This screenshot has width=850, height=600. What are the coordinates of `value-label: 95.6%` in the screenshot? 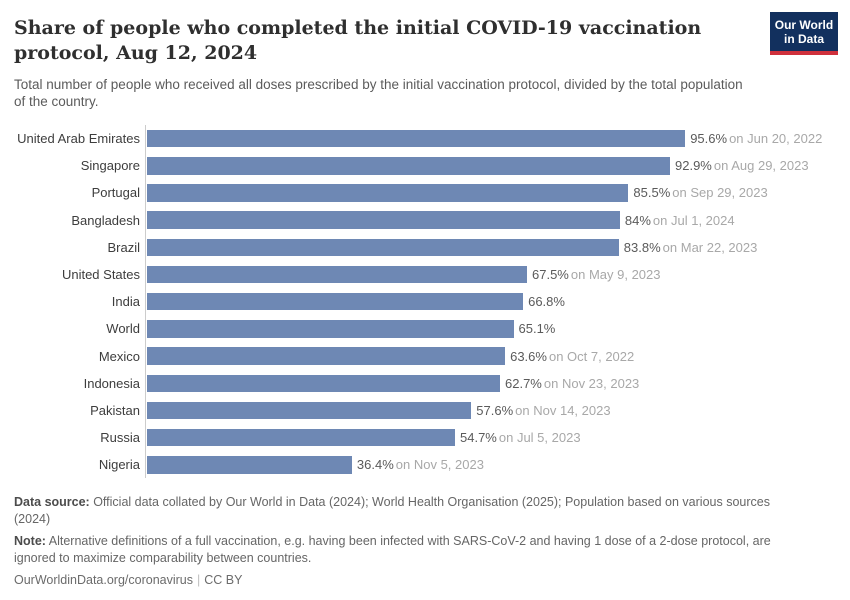 It's located at (709, 139).